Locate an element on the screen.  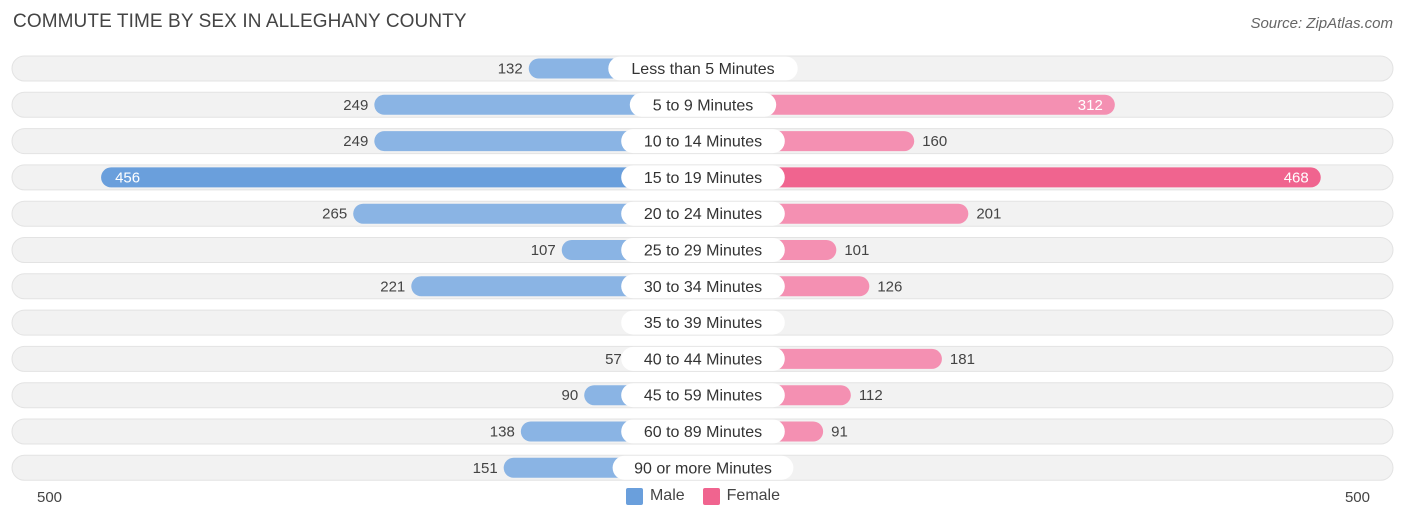
legend: Male Female is located at coordinates (703, 496).